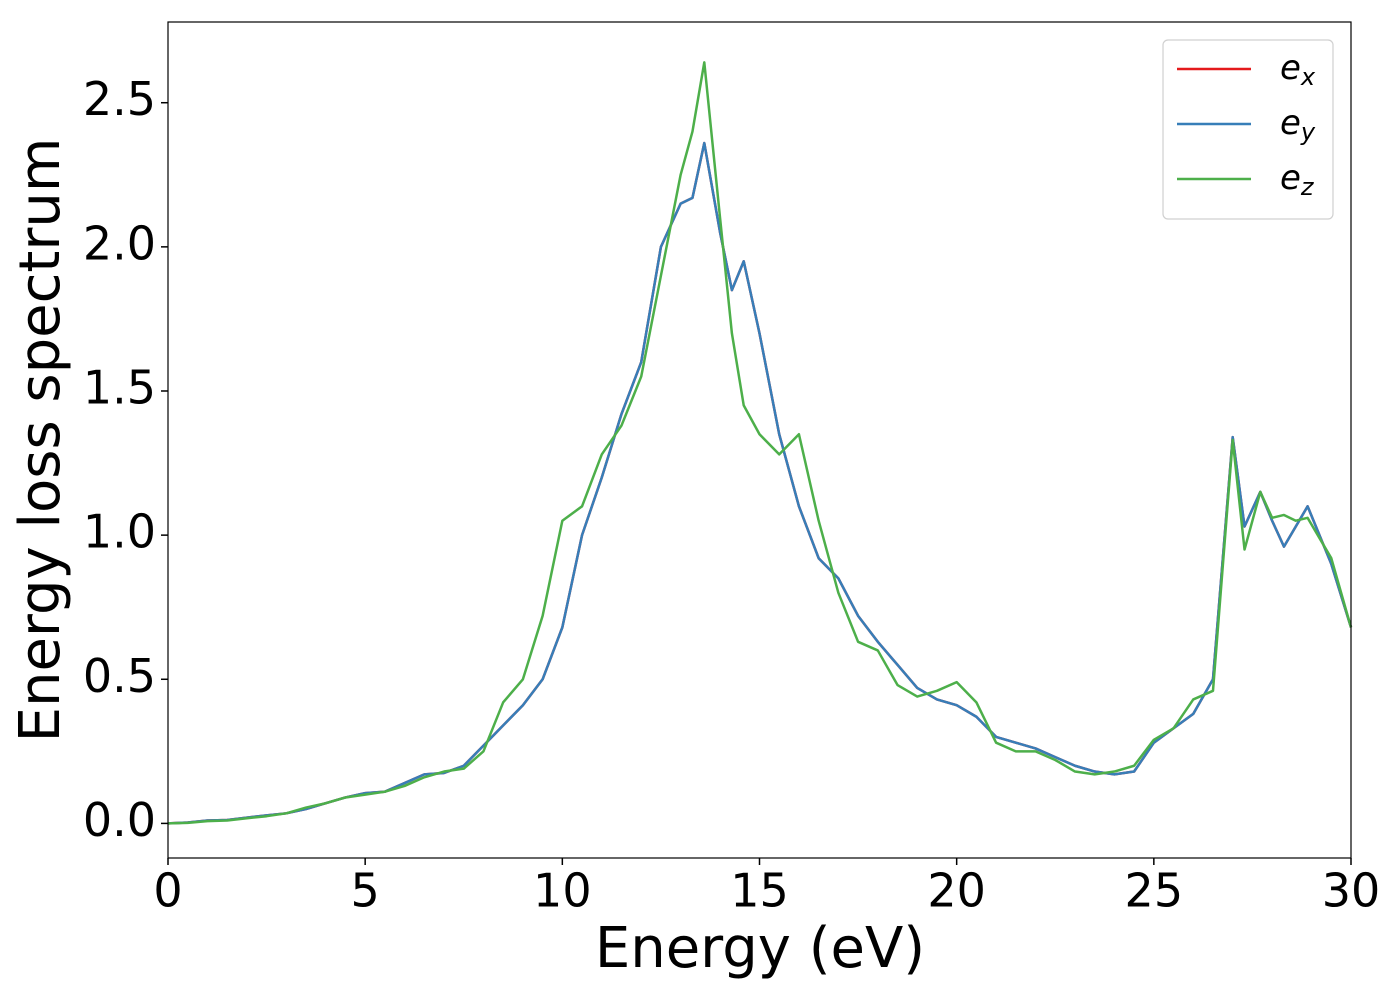  Describe the element at coordinates (1298, 70) in the screenshot. I see `legend-label: ex` at that location.